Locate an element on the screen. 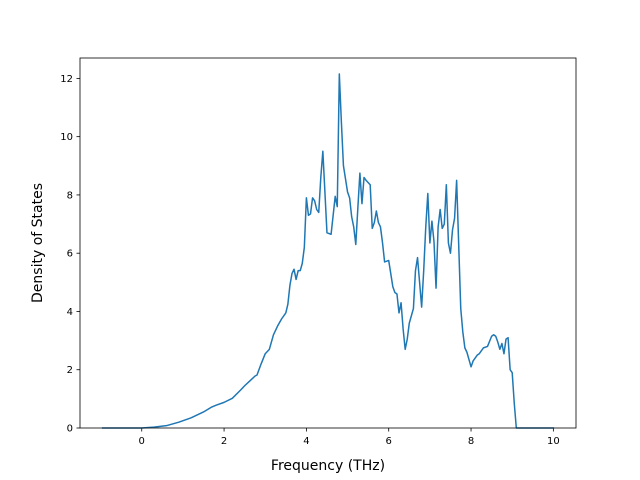 The image size is (640, 480). y-tick-label: 8 is located at coordinates (70, 195).